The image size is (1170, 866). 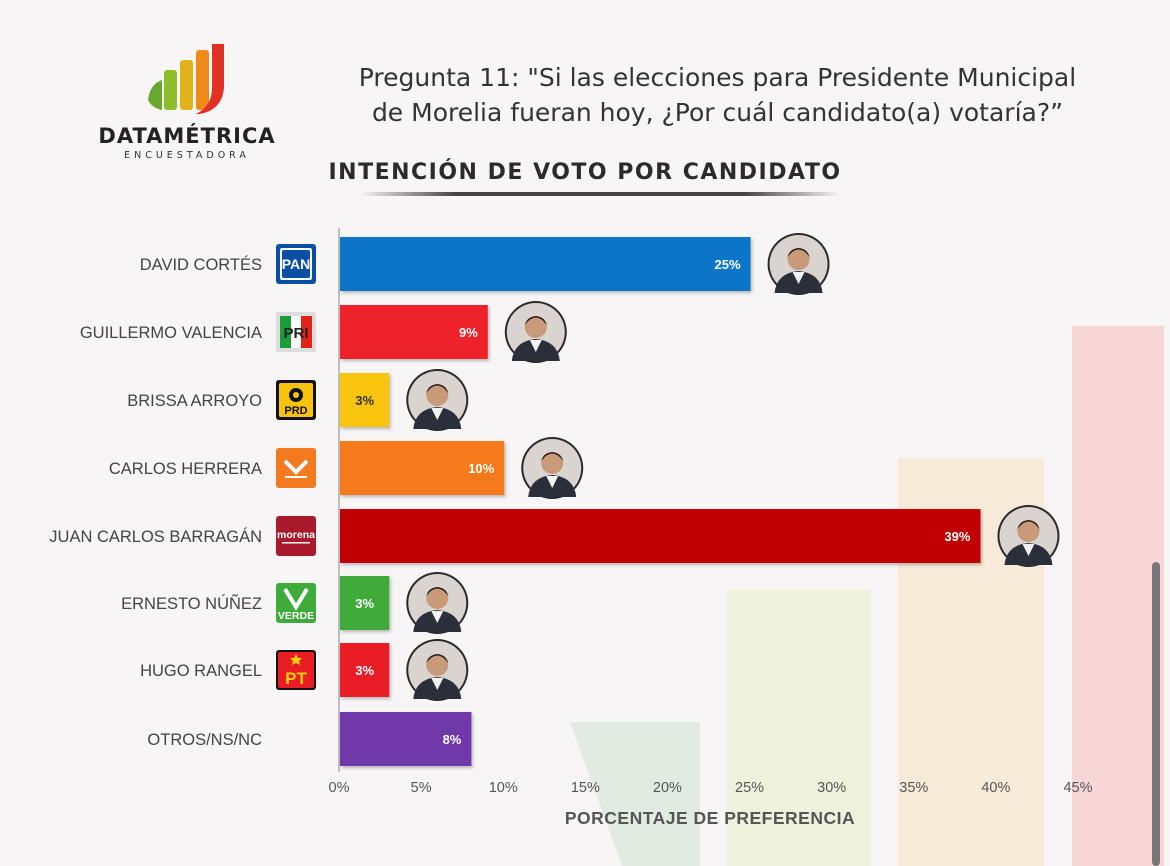 I want to click on bar-row: GUILLERMO VALENCIA PRI 9%, so click(x=323, y=332).